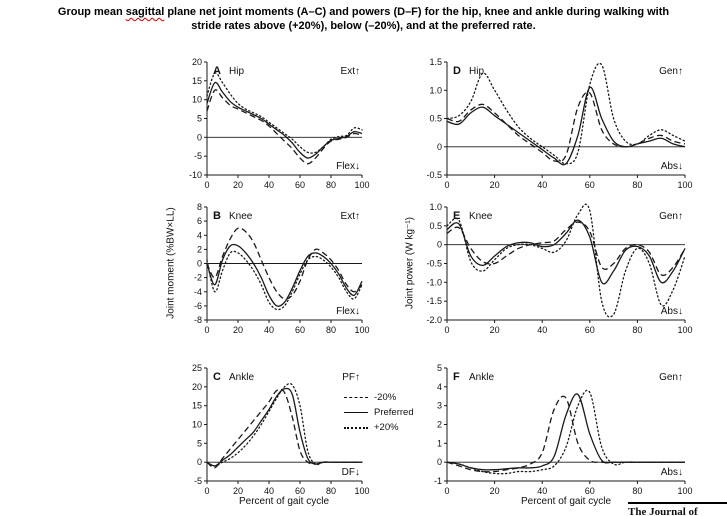  What do you see at coordinates (199, 249) in the screenshot?
I see `svg-text: 2` at bounding box center [199, 249].